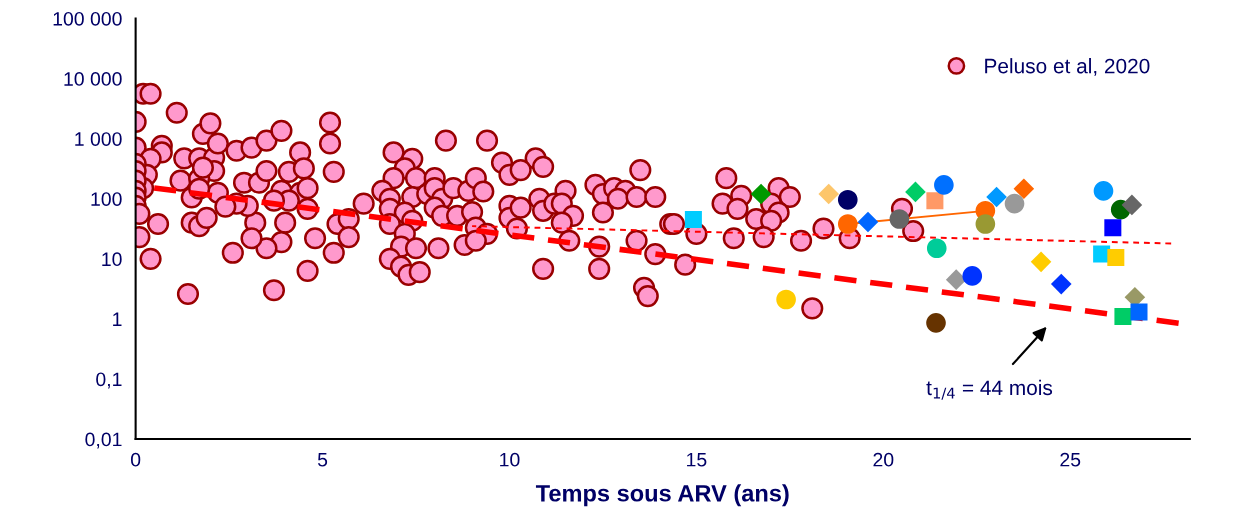 This screenshot has width=1233, height=529. Describe the element at coordinates (93, 79) in the screenshot. I see `y-tick-label: 10 000` at that location.